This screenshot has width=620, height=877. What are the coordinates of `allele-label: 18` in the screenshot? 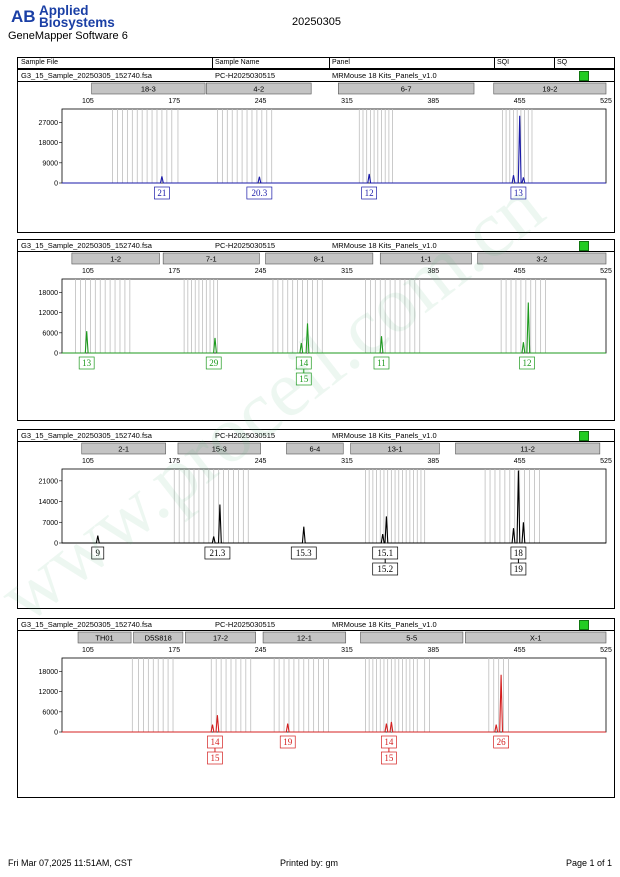 It's located at (519, 553).